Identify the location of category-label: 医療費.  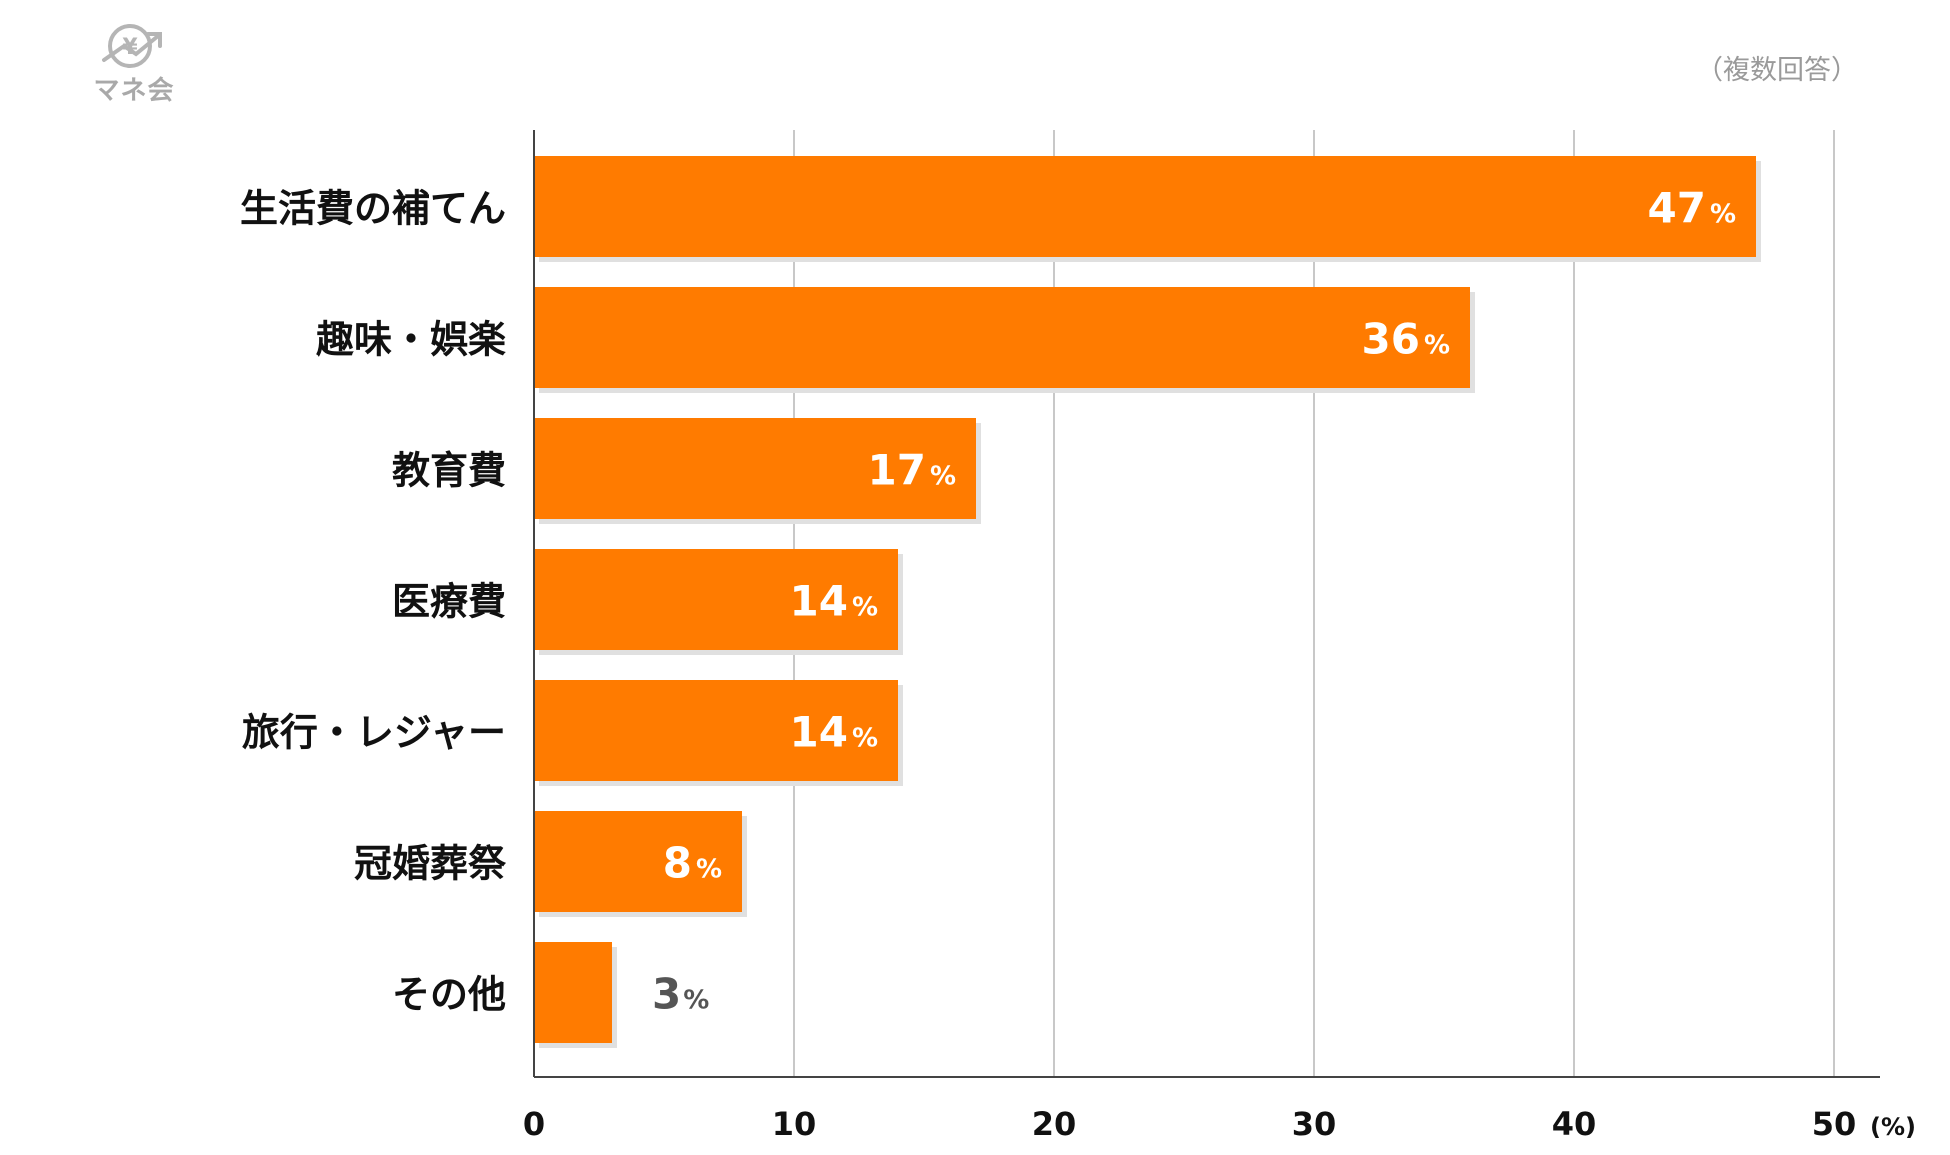
(449, 602).